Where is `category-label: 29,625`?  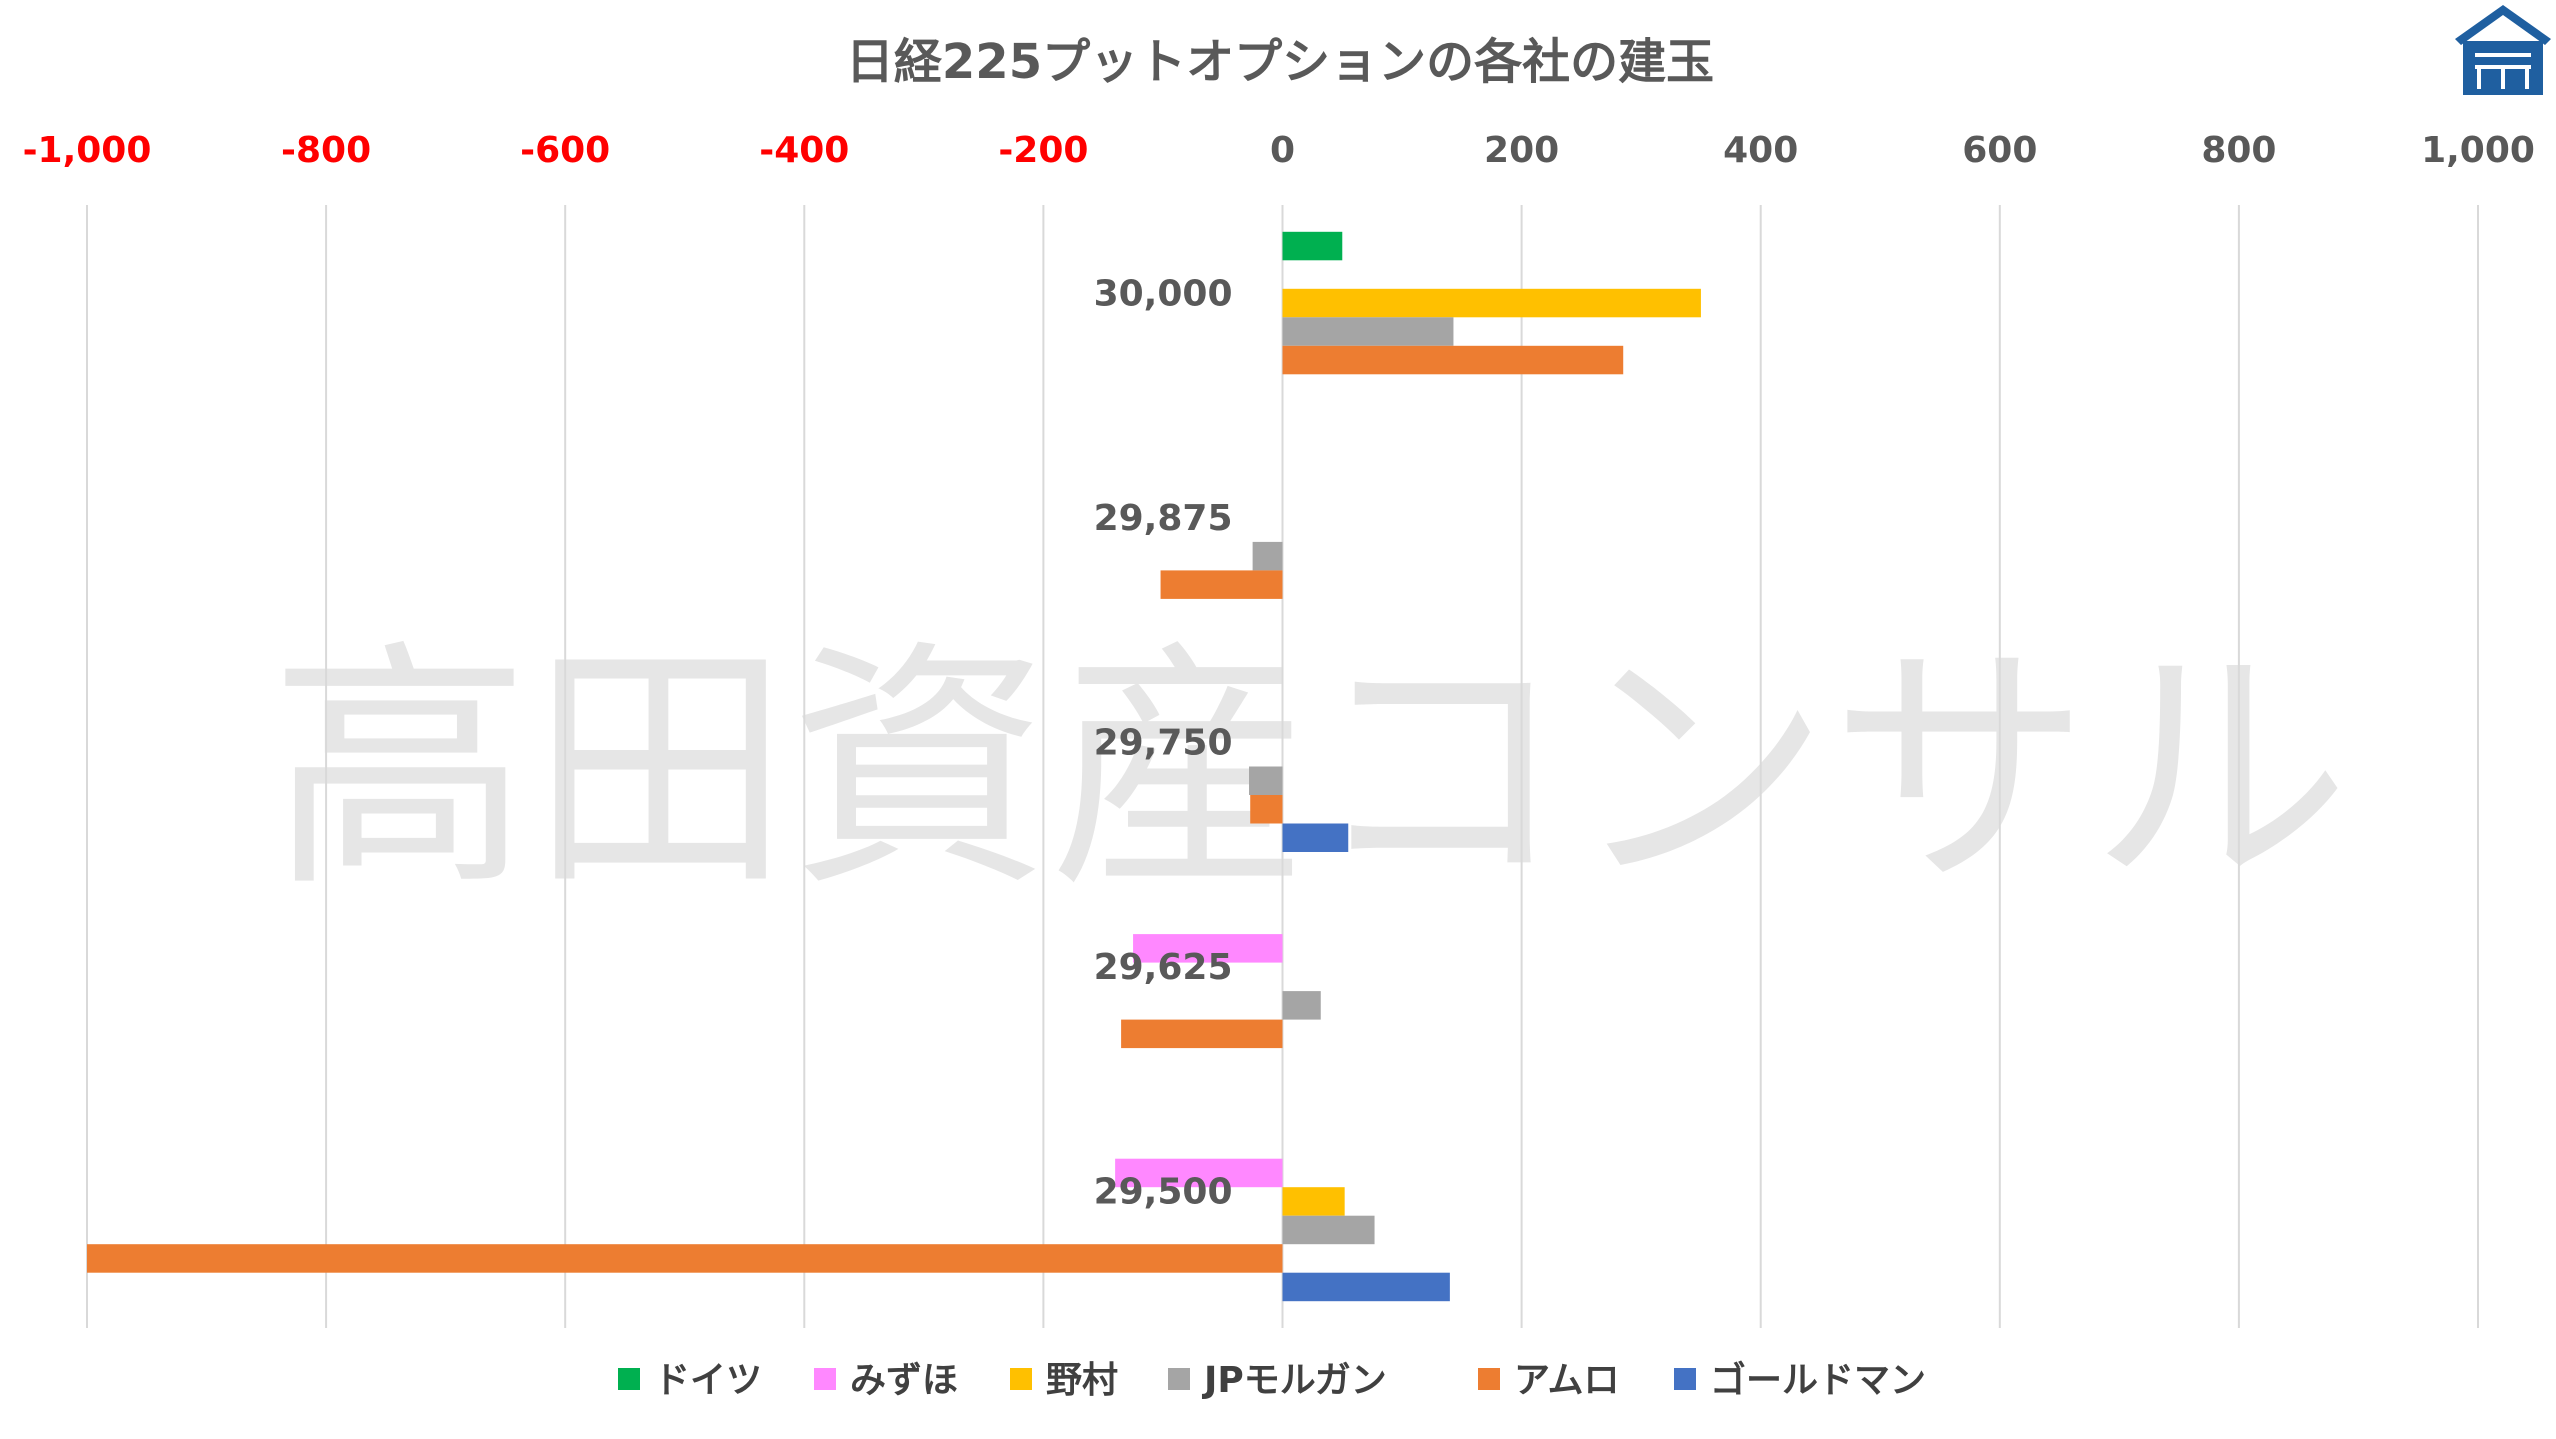
category-label: 29,625 is located at coordinates (1163, 967).